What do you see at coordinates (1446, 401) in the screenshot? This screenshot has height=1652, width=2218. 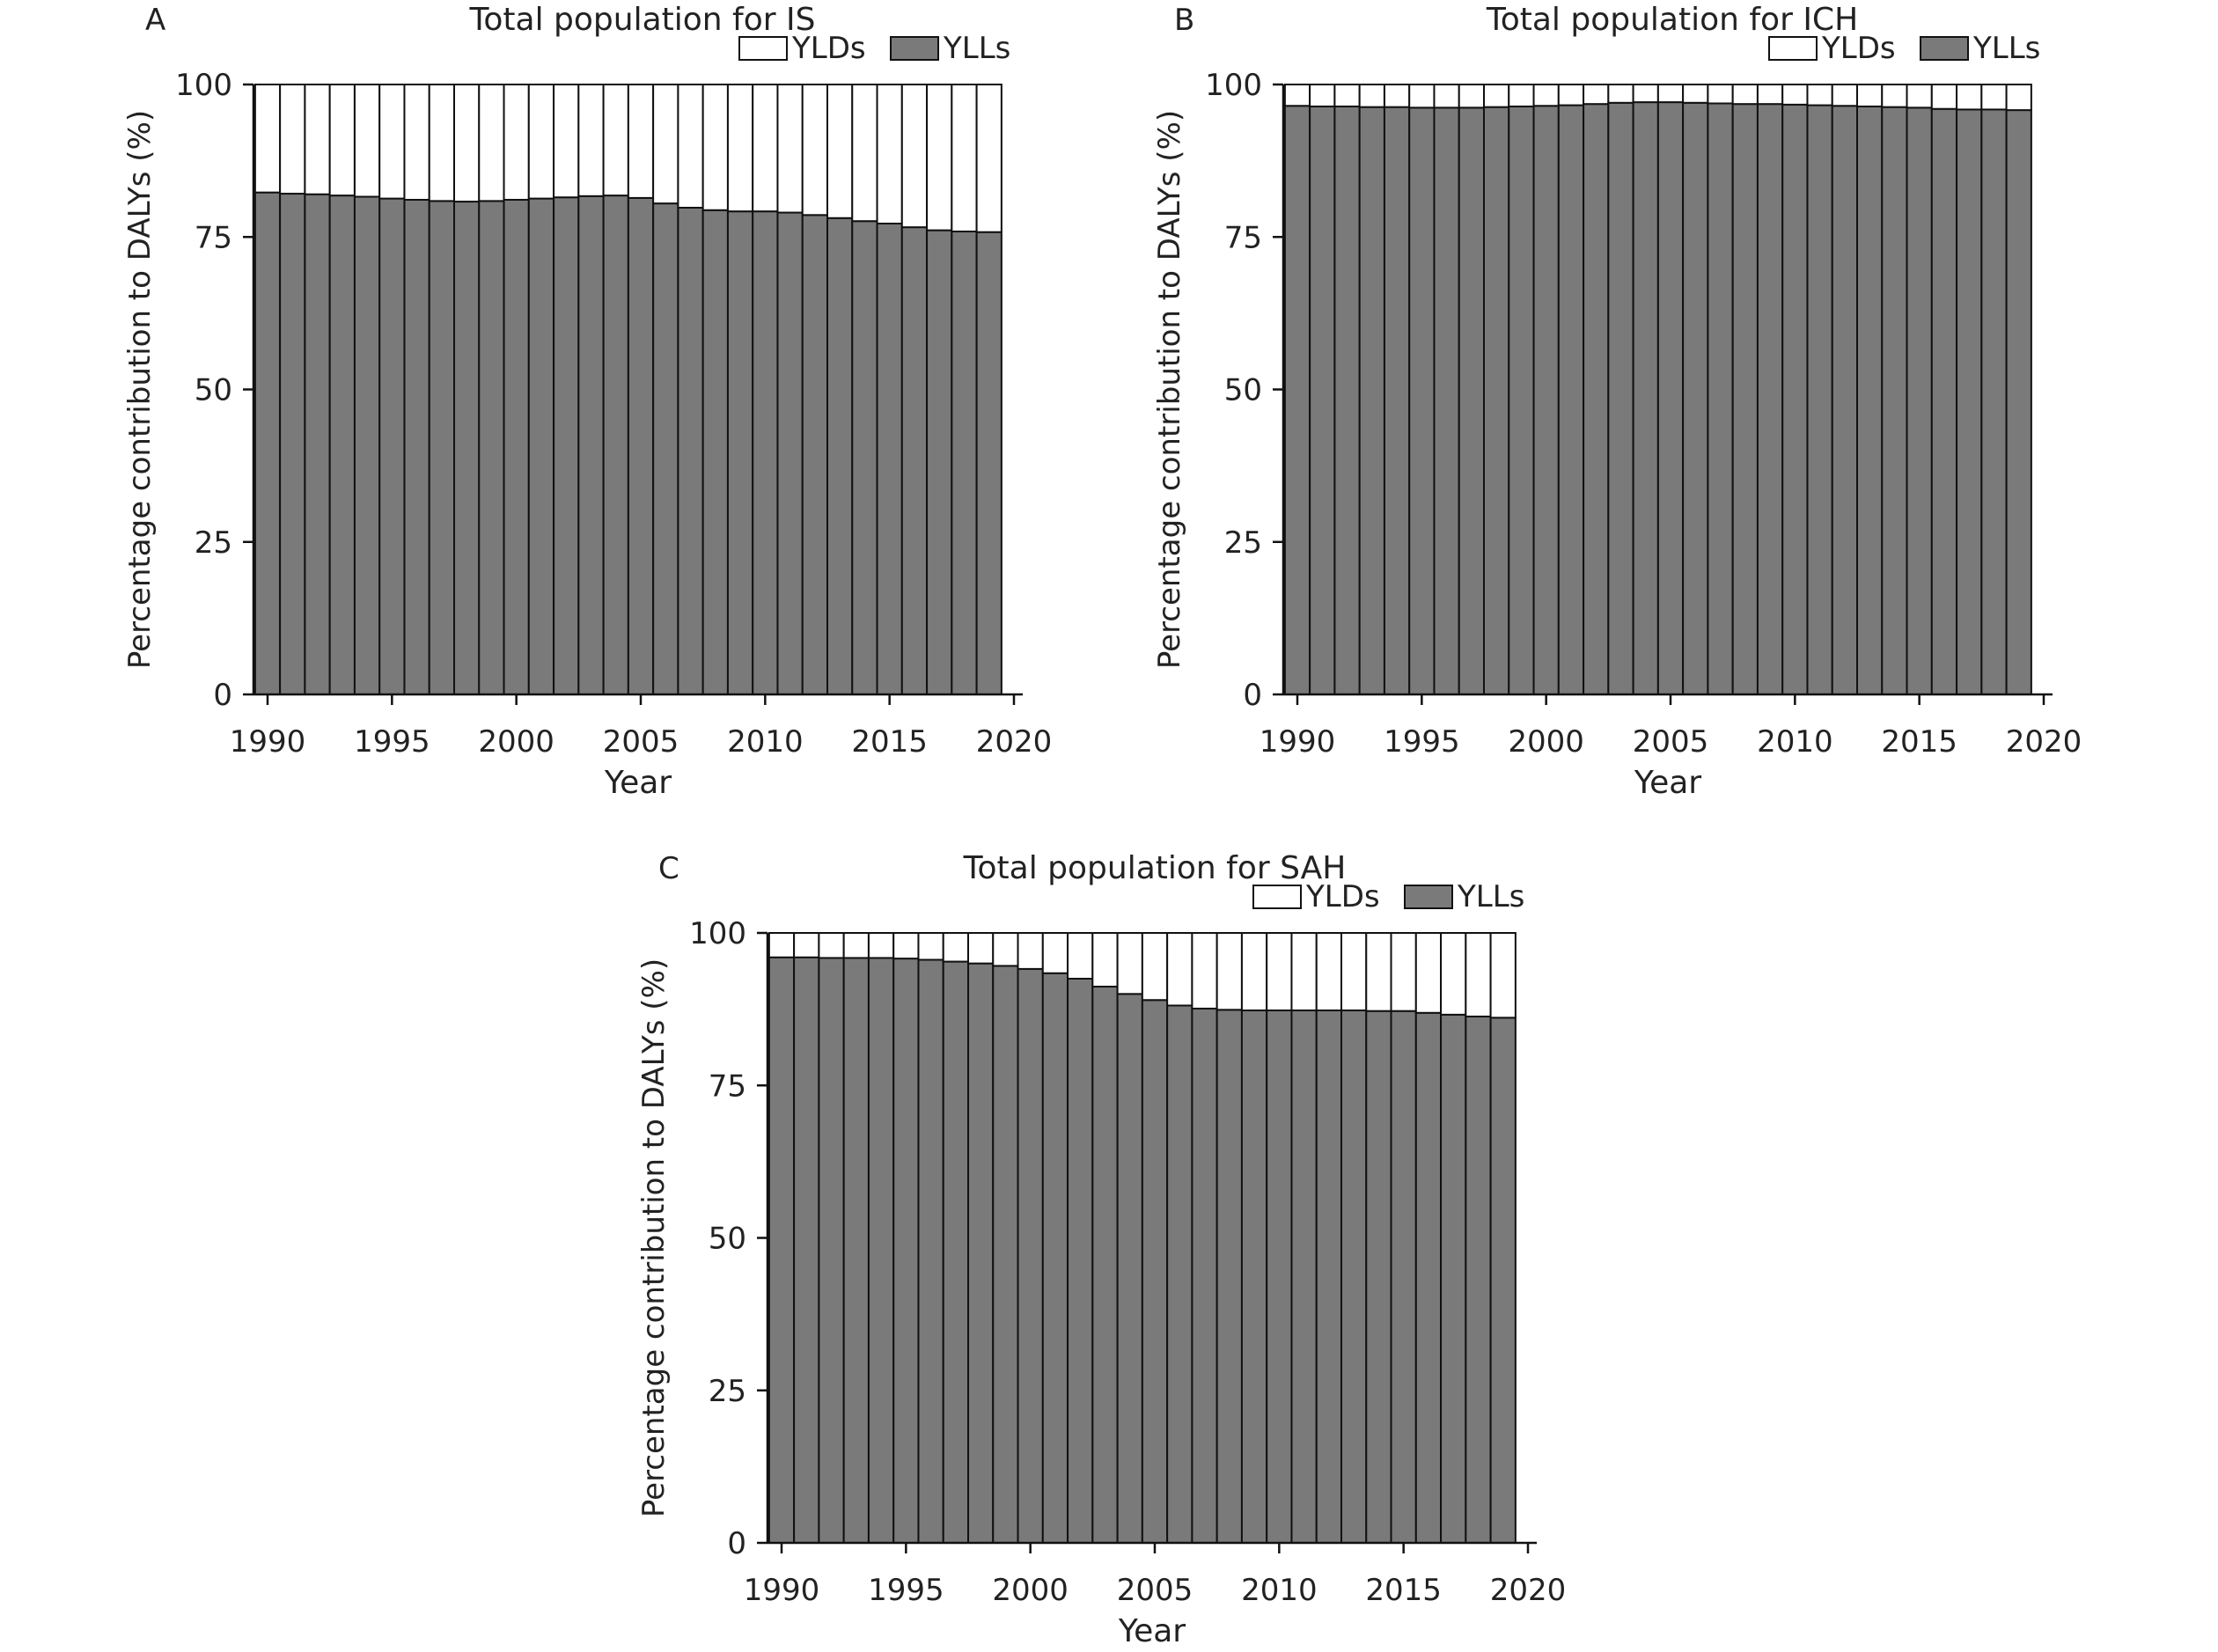 I see `bar-ylls-1996` at bounding box center [1446, 401].